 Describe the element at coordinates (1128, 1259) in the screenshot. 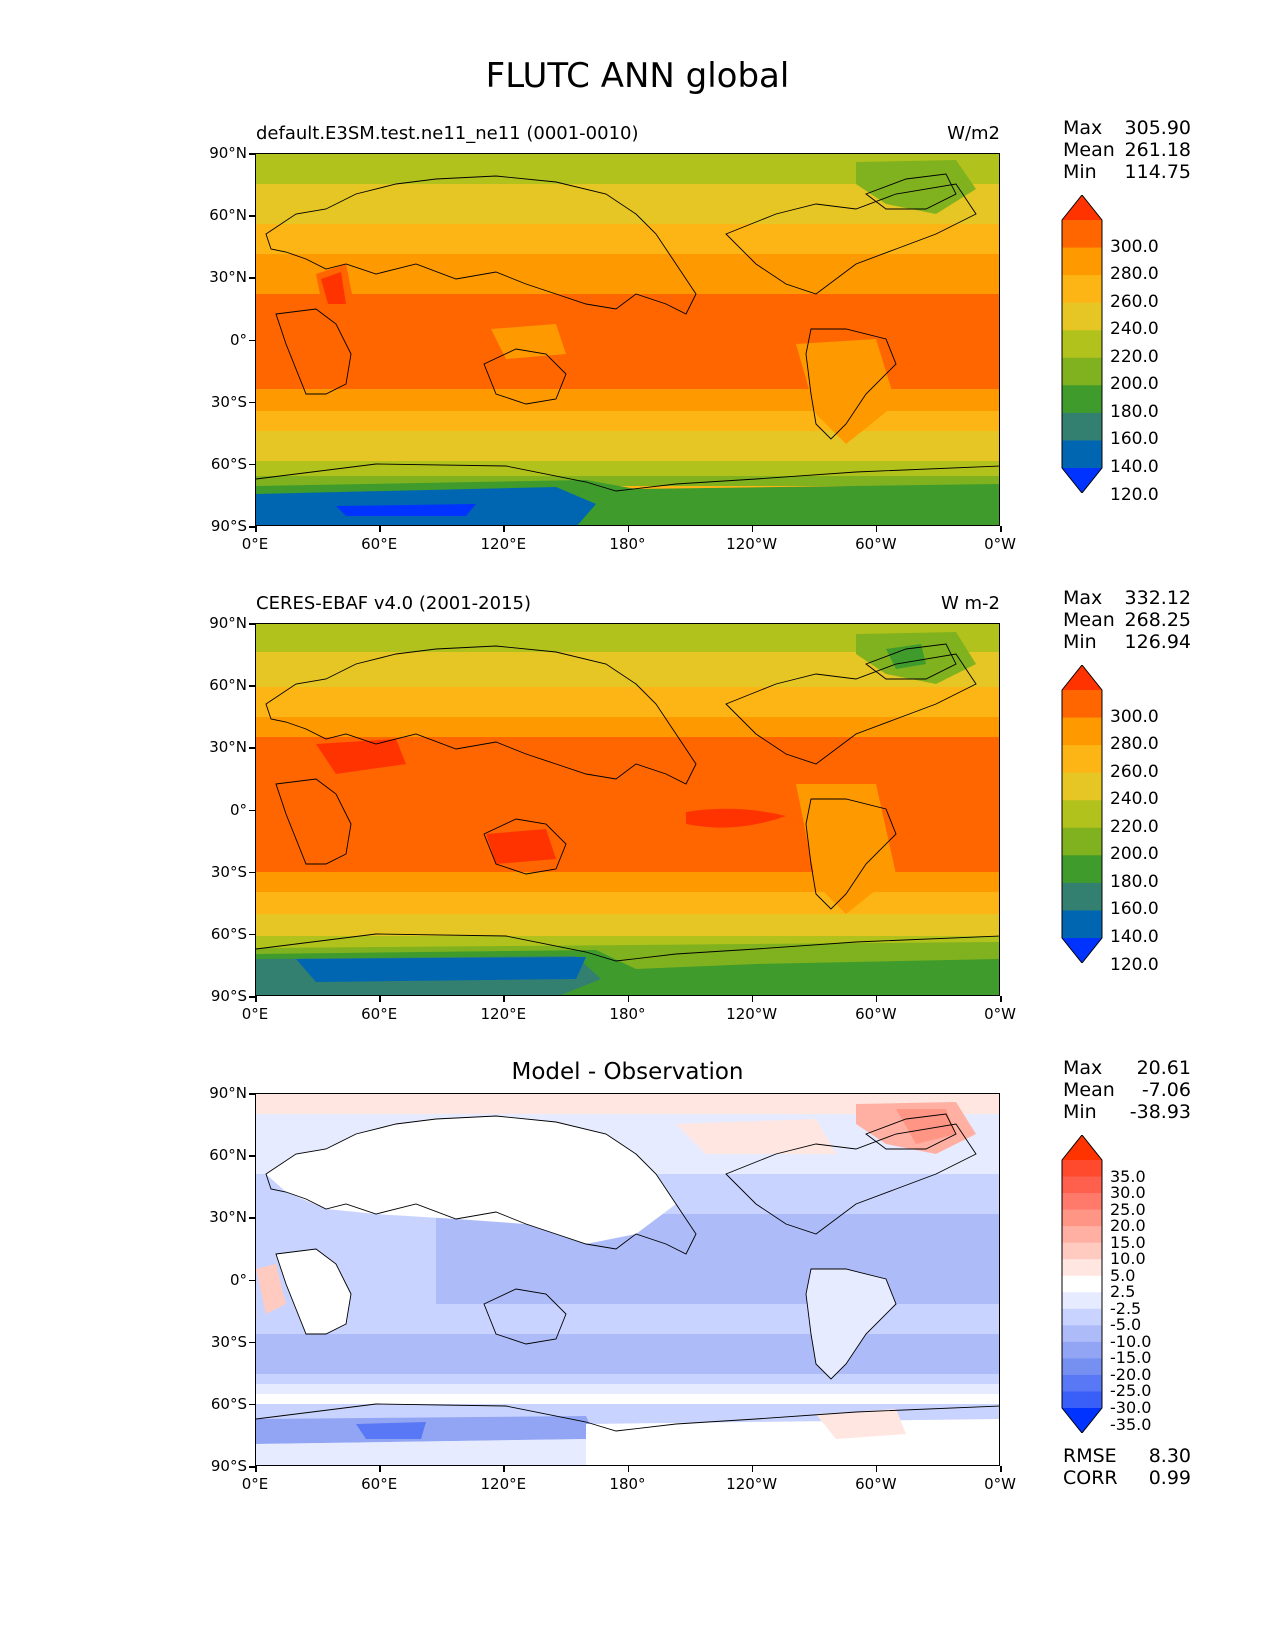

I see `colorbar-tick-label: 10.0` at that location.